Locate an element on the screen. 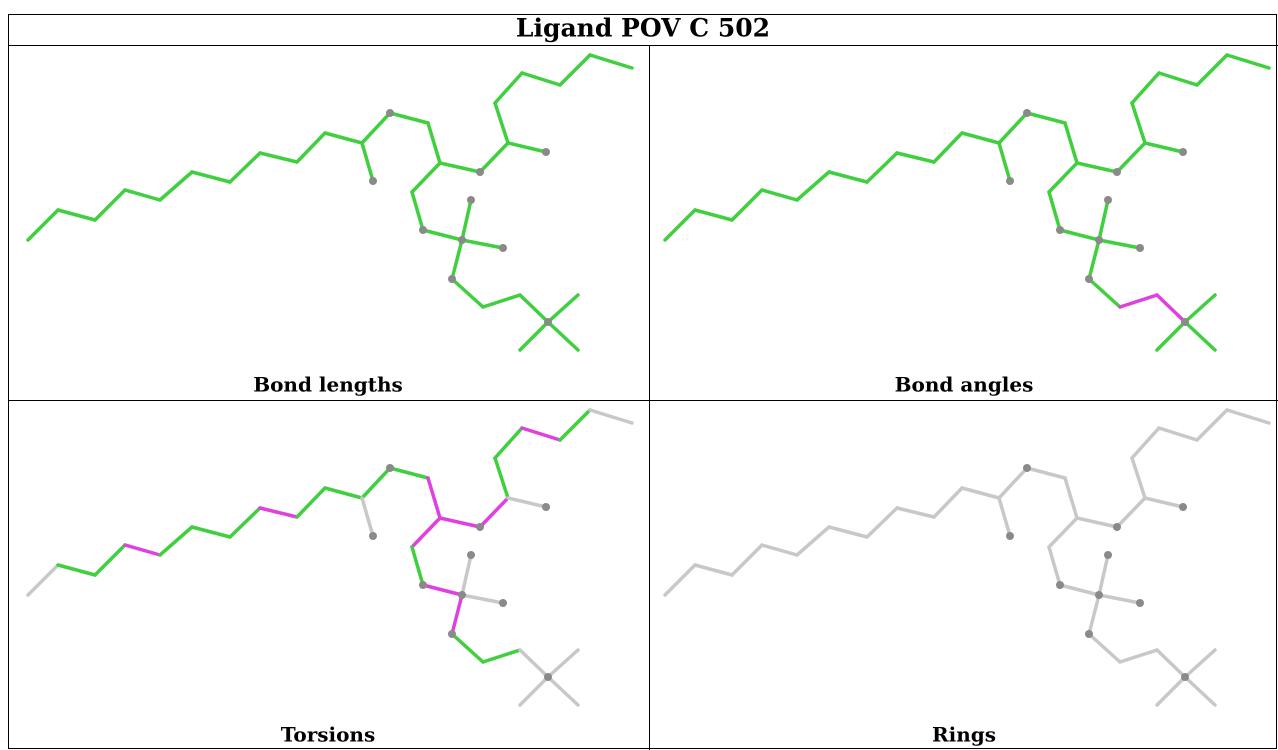  panel-caption: Torsions is located at coordinates (328, 735).